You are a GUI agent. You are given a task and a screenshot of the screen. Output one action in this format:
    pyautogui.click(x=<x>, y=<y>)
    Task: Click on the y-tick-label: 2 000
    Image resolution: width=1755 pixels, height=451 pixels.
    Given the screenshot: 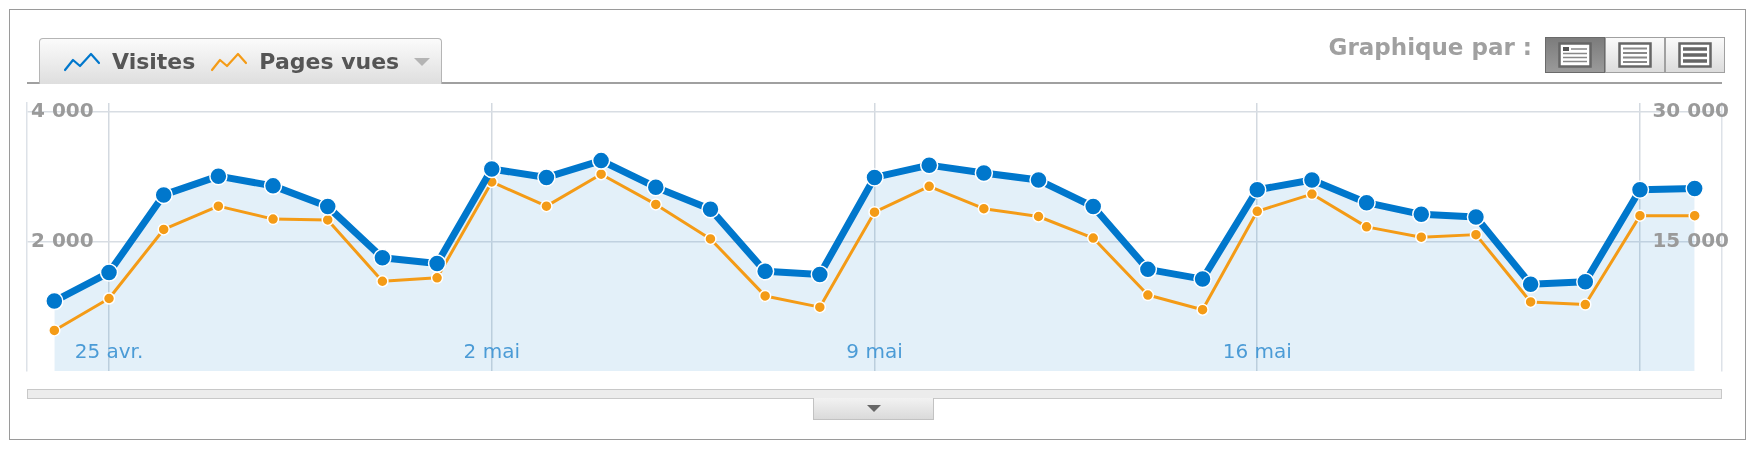 What is the action you would take?
    pyautogui.click(x=62, y=239)
    